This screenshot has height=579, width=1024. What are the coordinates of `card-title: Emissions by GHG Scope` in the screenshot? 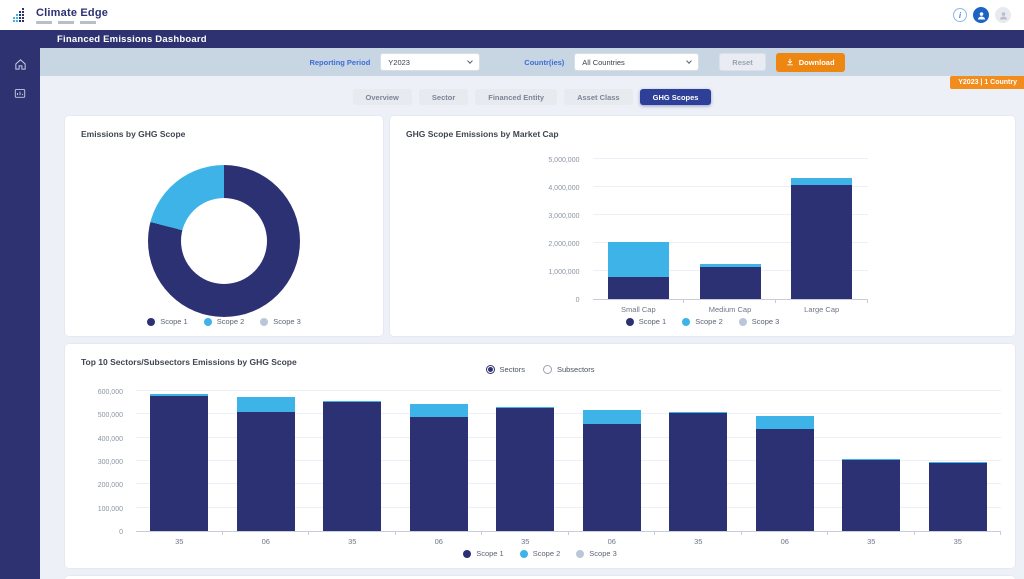 It's located at (133, 134).